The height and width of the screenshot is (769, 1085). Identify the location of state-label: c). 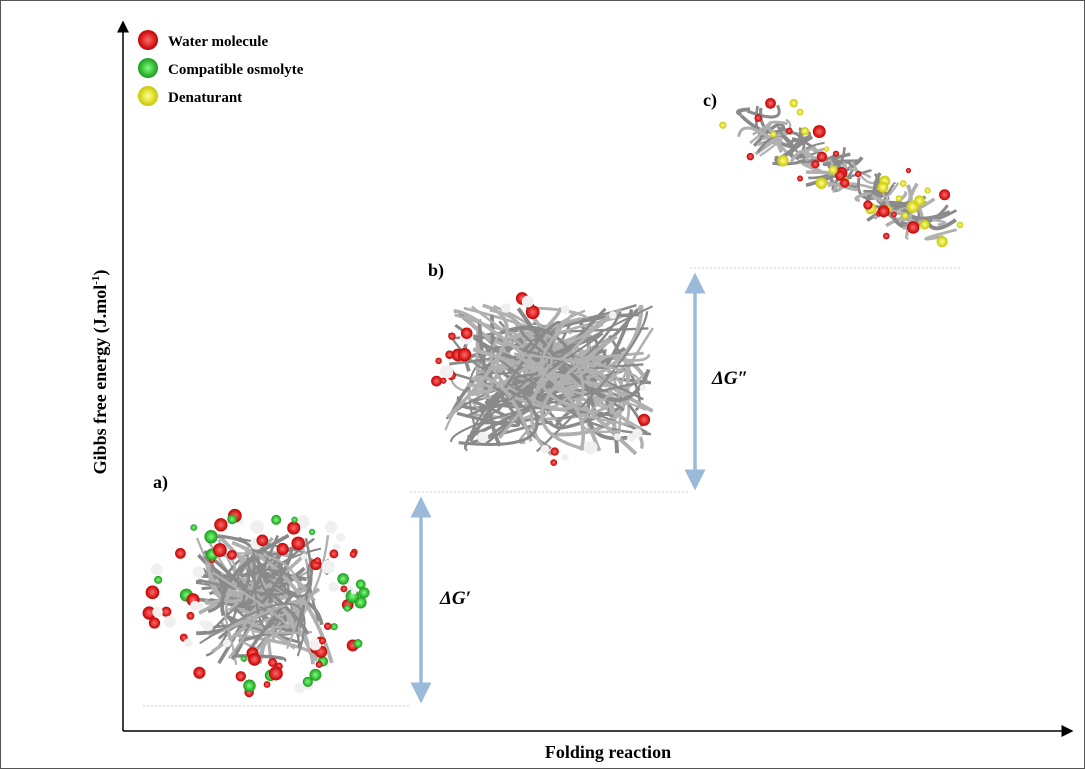
(710, 100).